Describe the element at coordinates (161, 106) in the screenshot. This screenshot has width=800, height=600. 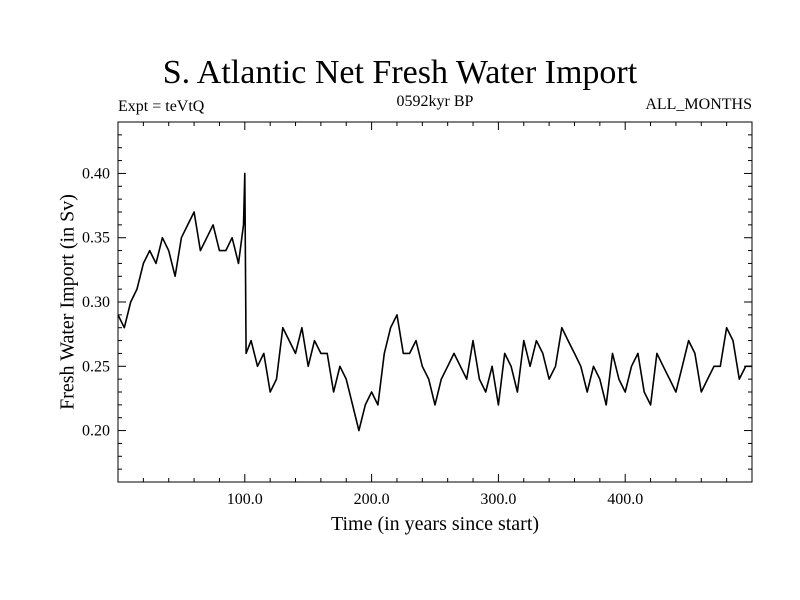
I see `experiment-label: Expt = teVtQ` at that location.